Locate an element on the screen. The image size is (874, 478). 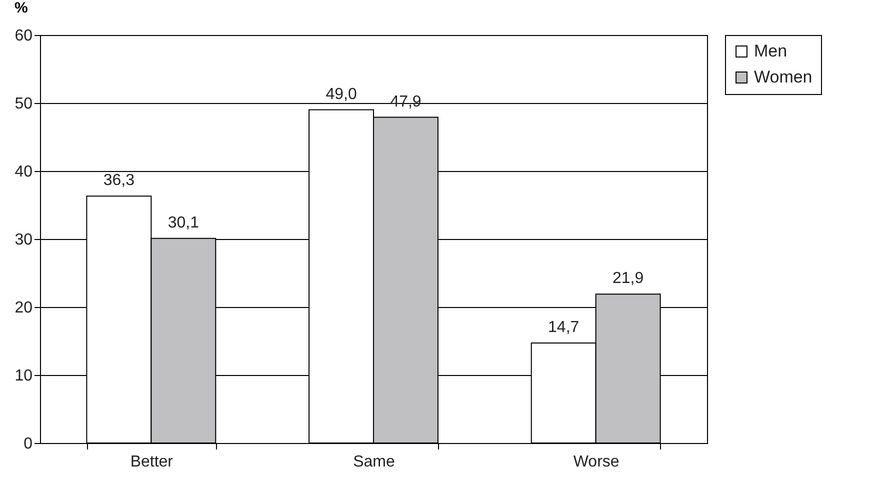
y-tick-label: 60 is located at coordinates (23, 36).